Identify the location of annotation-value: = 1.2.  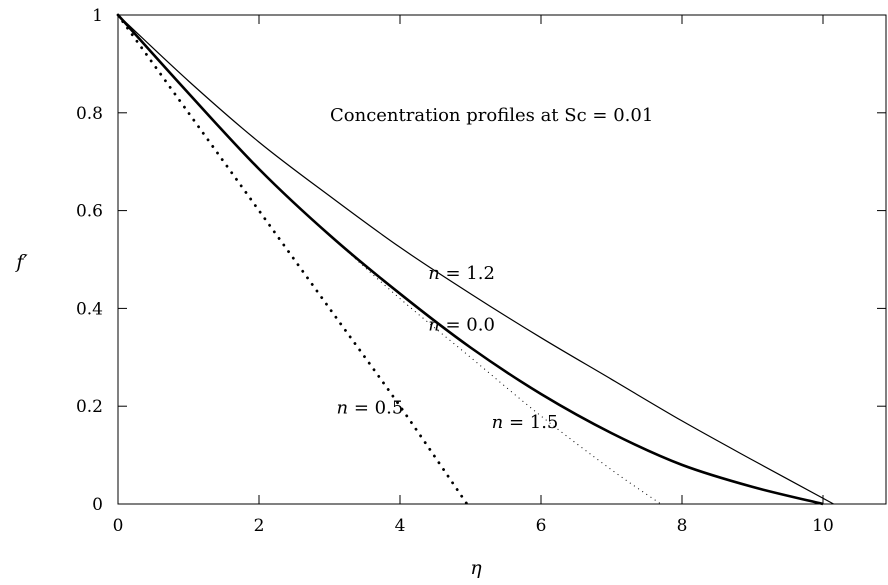
(467, 273).